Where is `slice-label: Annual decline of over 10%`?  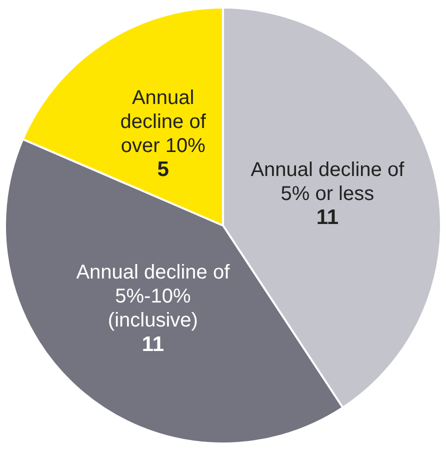 slice-label: Annual decline of over 10% is located at coordinates (163, 121).